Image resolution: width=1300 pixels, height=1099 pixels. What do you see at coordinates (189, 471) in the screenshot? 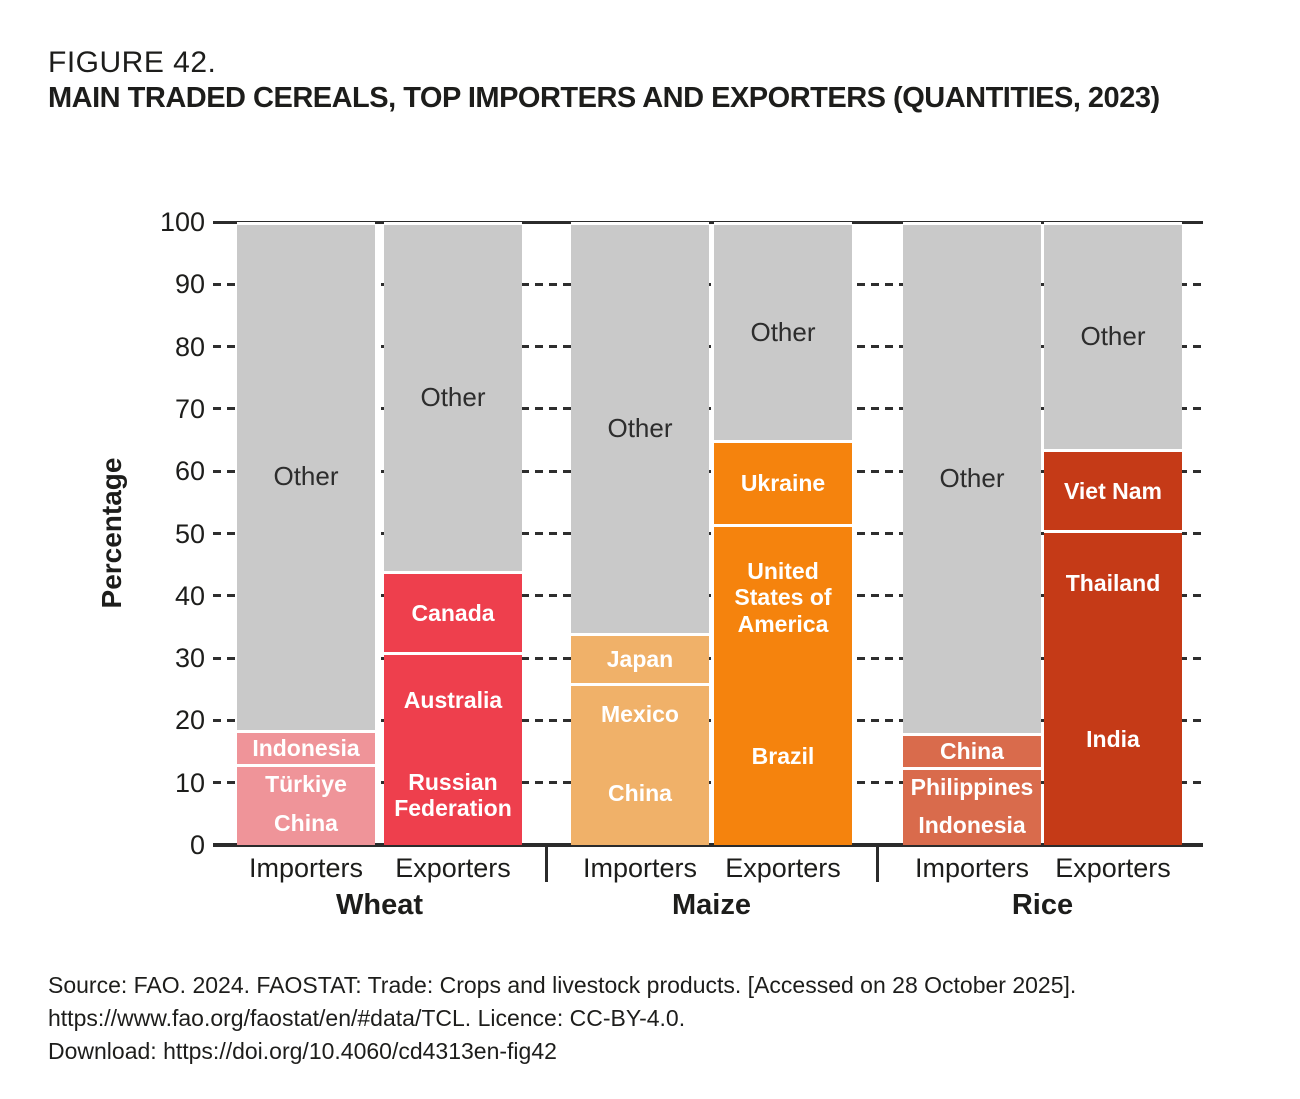
I see `y-tick-label: 60` at bounding box center [189, 471].